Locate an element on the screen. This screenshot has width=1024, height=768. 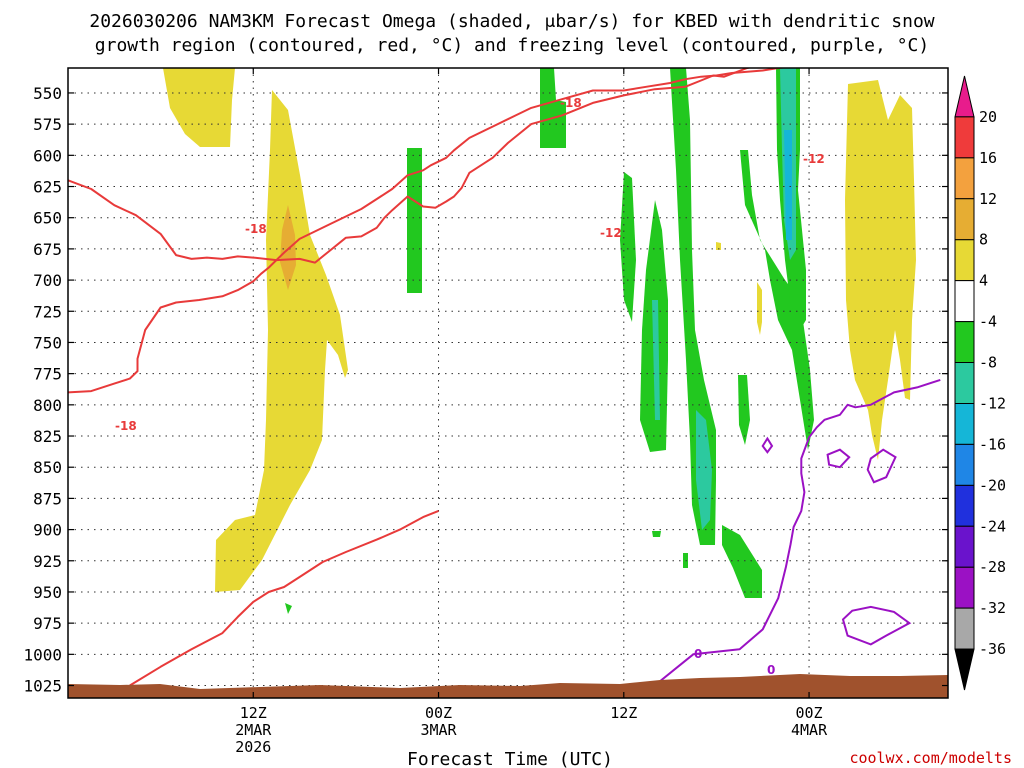
omega-shade-positive-small-late is located at coordinates (759, 308).